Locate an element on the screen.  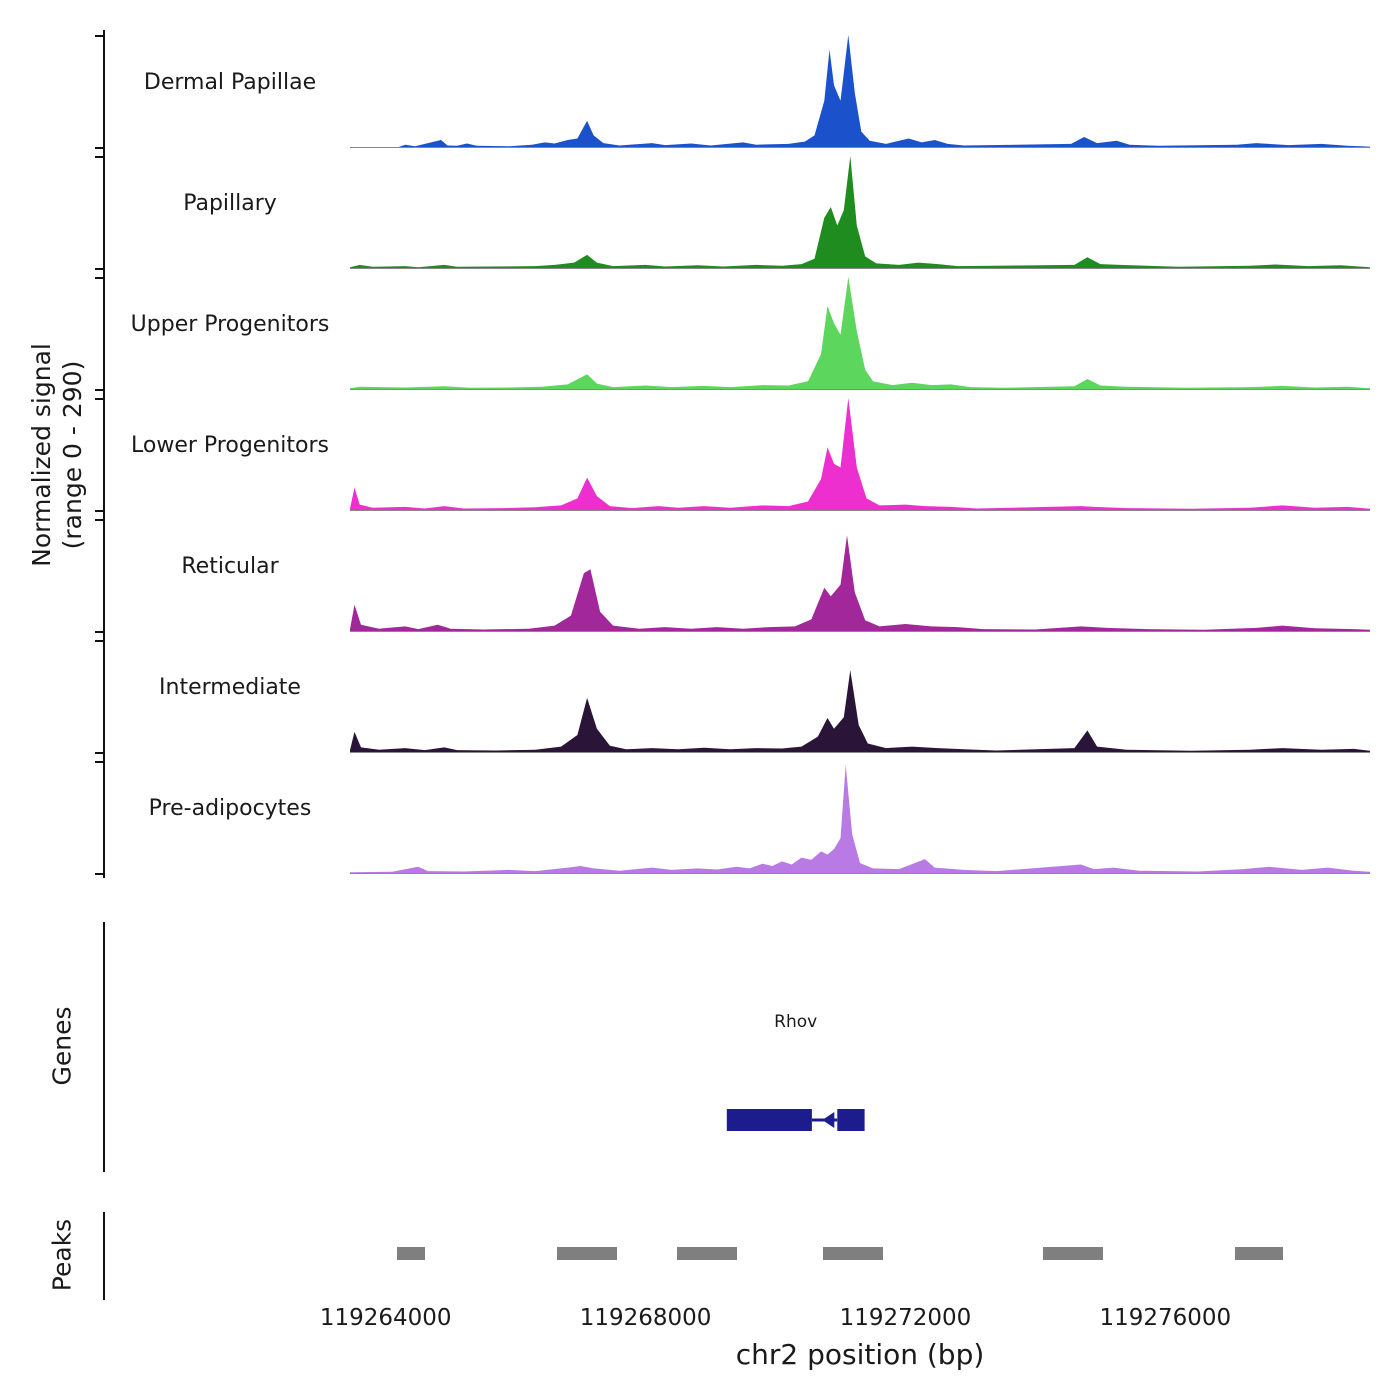
gene-model-glyph is located at coordinates (795, 1120).